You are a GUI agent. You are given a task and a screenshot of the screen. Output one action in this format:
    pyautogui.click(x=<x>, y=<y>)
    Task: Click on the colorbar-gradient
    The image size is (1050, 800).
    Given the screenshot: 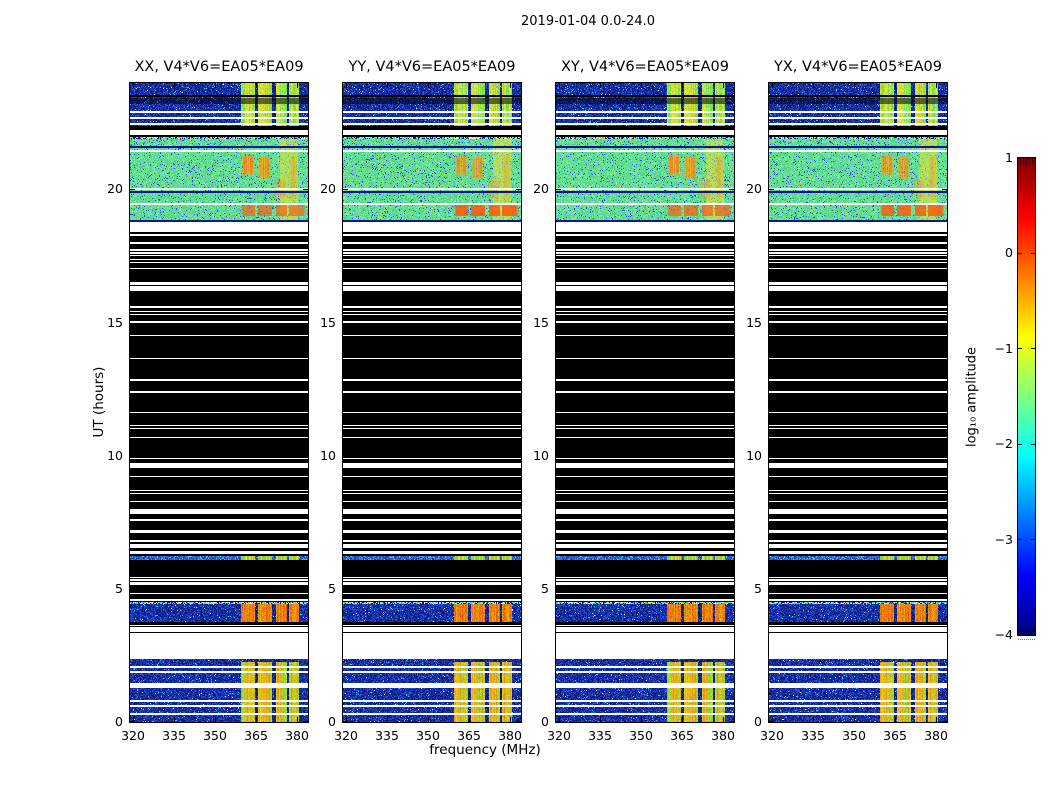 What is the action you would take?
    pyautogui.click(x=1026, y=396)
    